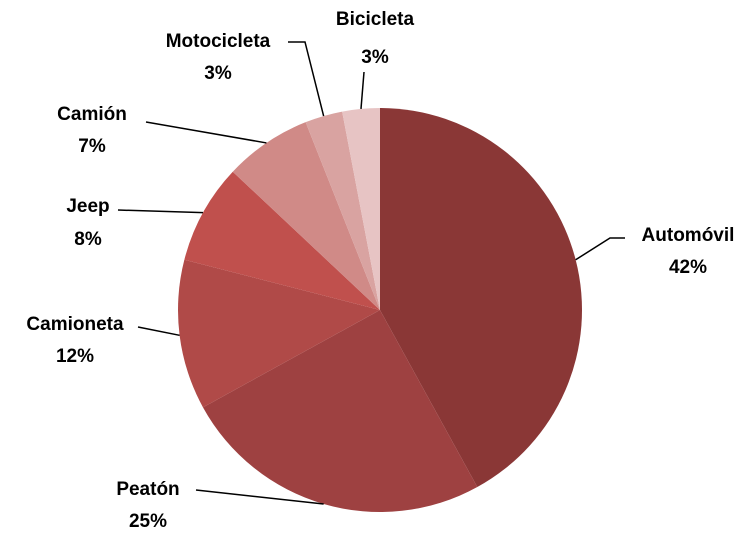 Image resolution: width=749 pixels, height=533 pixels. Describe the element at coordinates (92, 146) in the screenshot. I see `slice-value: 7%` at that location.